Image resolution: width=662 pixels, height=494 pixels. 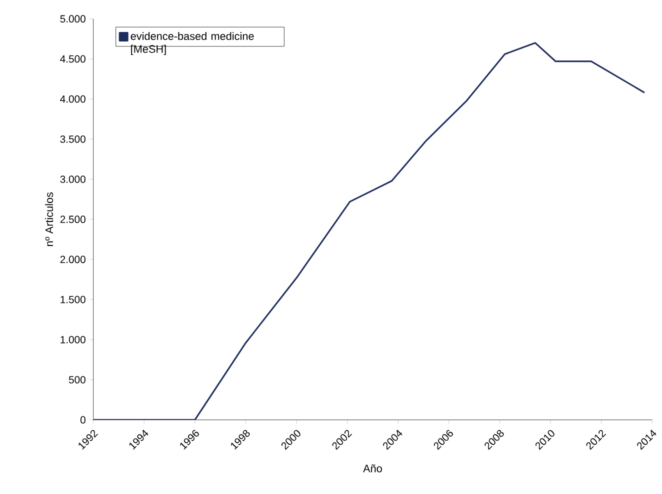 I want to click on y-tick-label: 500, so click(x=77, y=380).